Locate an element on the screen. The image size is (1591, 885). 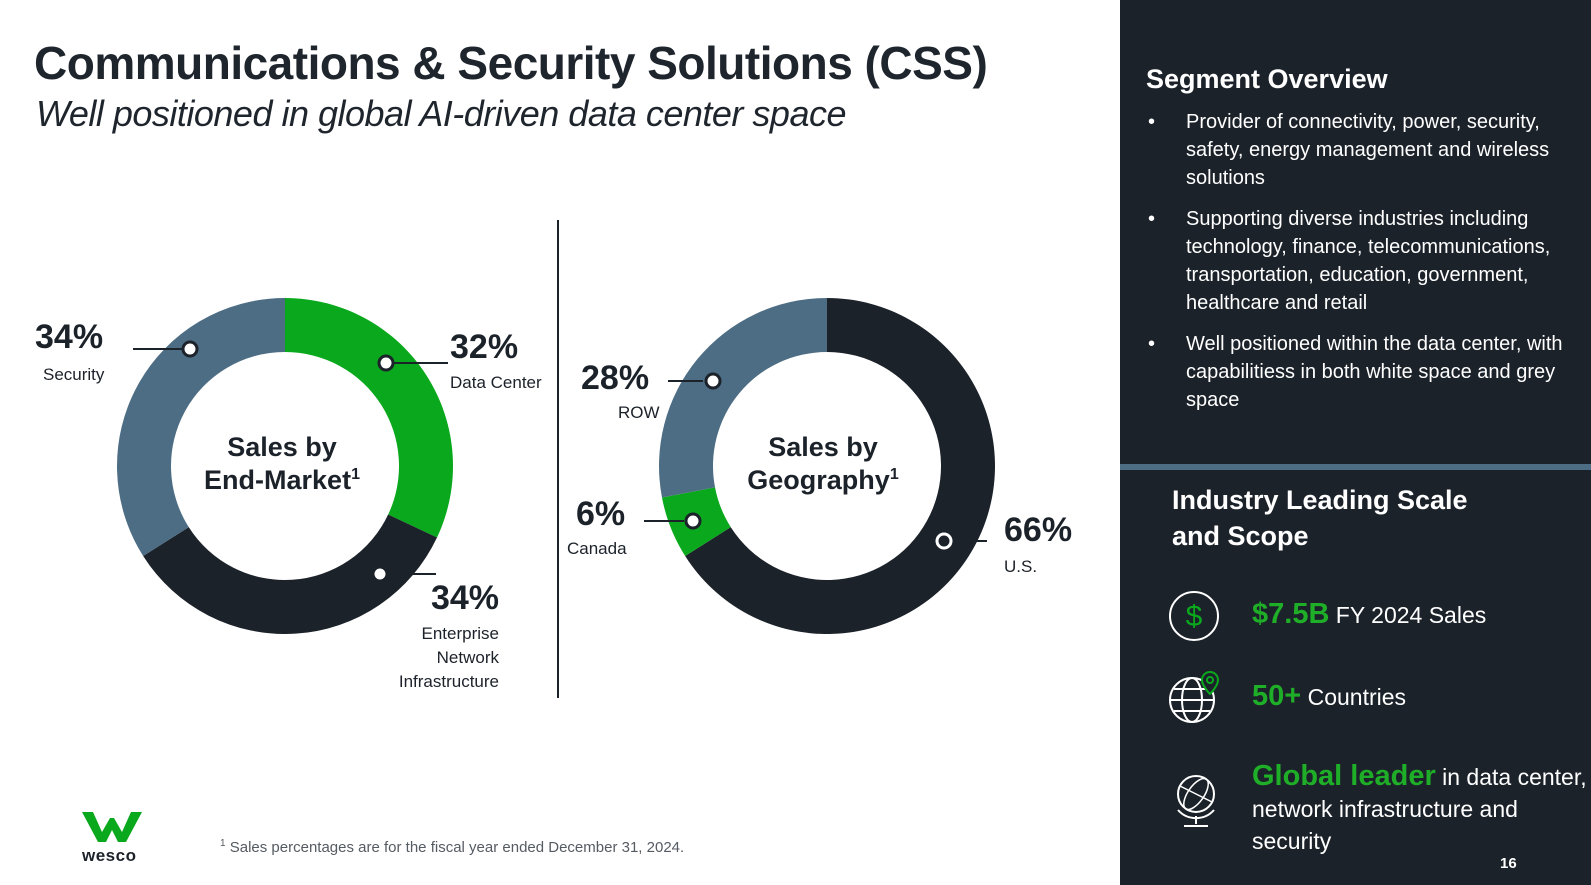
footnote-marker: 1 is located at coordinates (223, 843).